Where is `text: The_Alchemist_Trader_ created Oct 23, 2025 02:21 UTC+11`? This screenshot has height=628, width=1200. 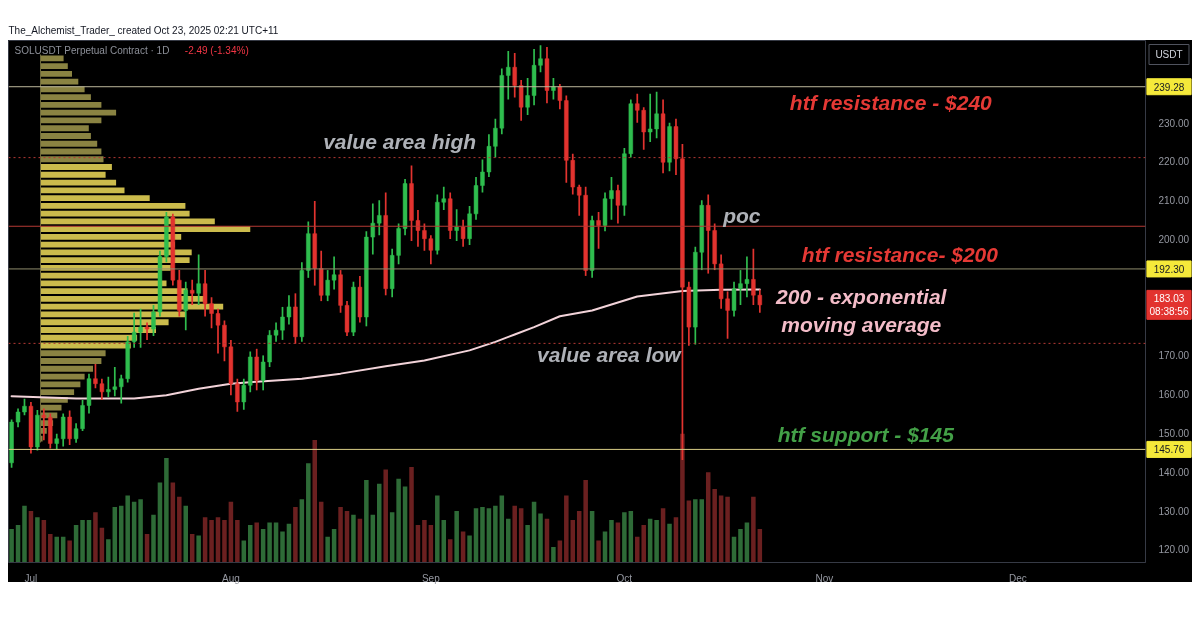 text: The_Alchemist_Trader_ created Oct 23, 2025 02:21 UTC+11 is located at coordinates (143, 30).